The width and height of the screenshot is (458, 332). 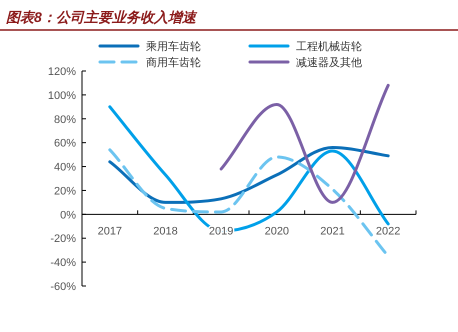 What do you see at coordinates (173, 46) in the screenshot?
I see `legend-label: 乘用车齿轮` at bounding box center [173, 46].